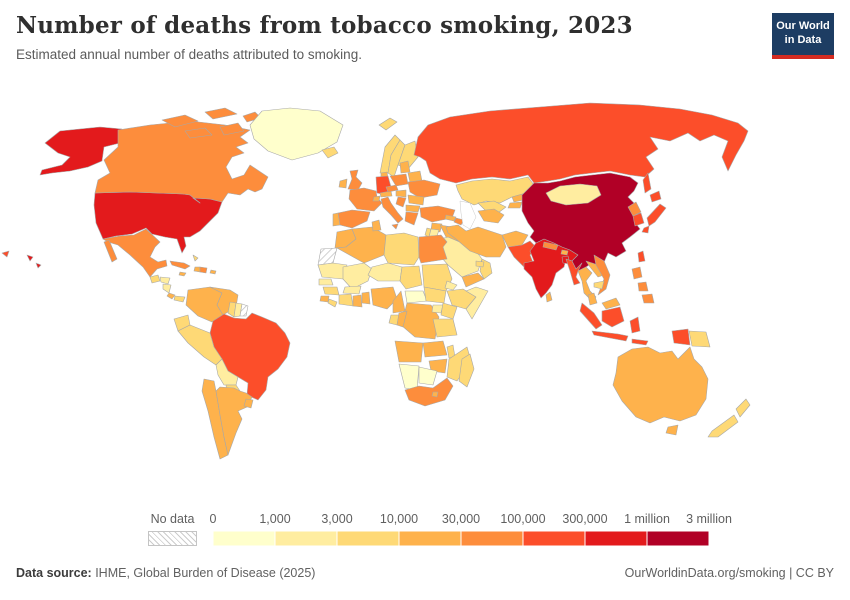 Image resolution: width=850 pixels, height=600 pixels. What do you see at coordinates (167, 288) in the screenshot?
I see `country-nicaragua` at bounding box center [167, 288].